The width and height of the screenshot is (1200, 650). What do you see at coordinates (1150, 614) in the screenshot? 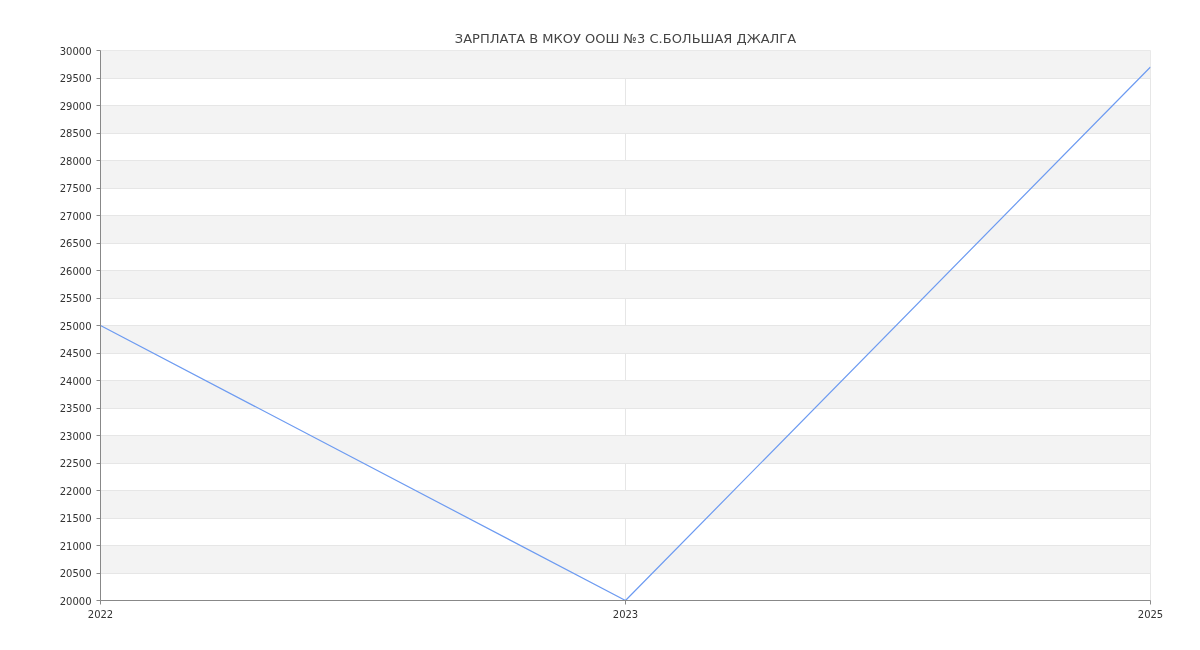
I see `x-tick-label: 2025` at bounding box center [1150, 614].